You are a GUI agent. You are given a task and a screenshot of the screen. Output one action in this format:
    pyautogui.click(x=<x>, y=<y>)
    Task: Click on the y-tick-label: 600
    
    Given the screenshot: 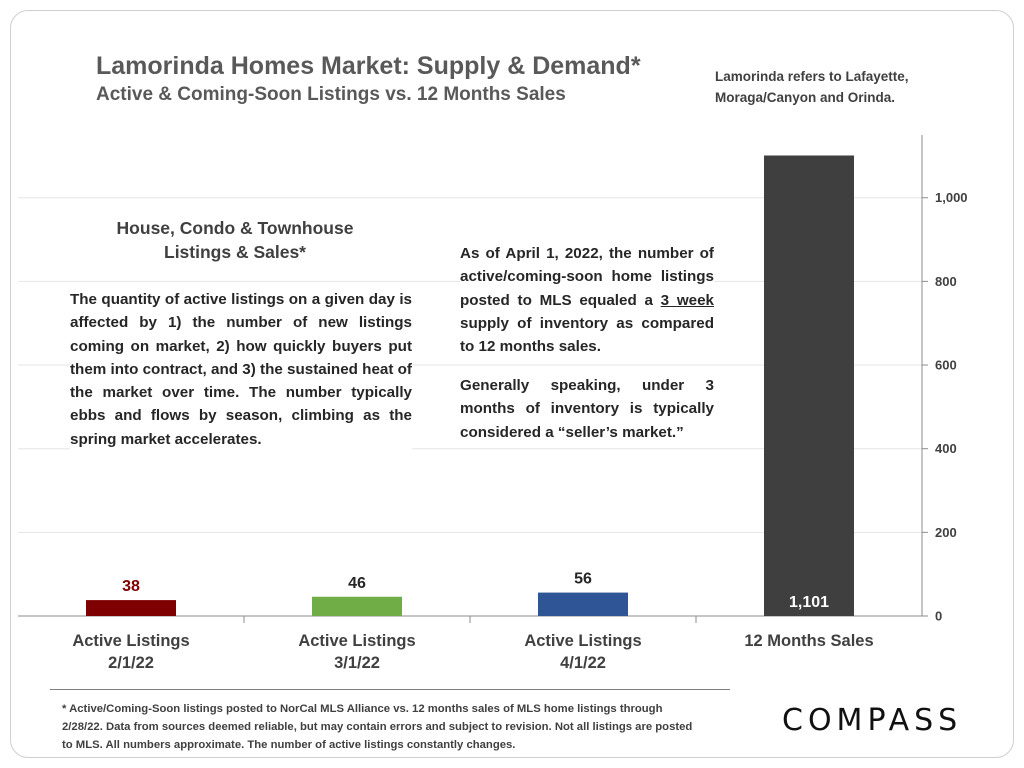 What is the action you would take?
    pyautogui.click(x=946, y=365)
    